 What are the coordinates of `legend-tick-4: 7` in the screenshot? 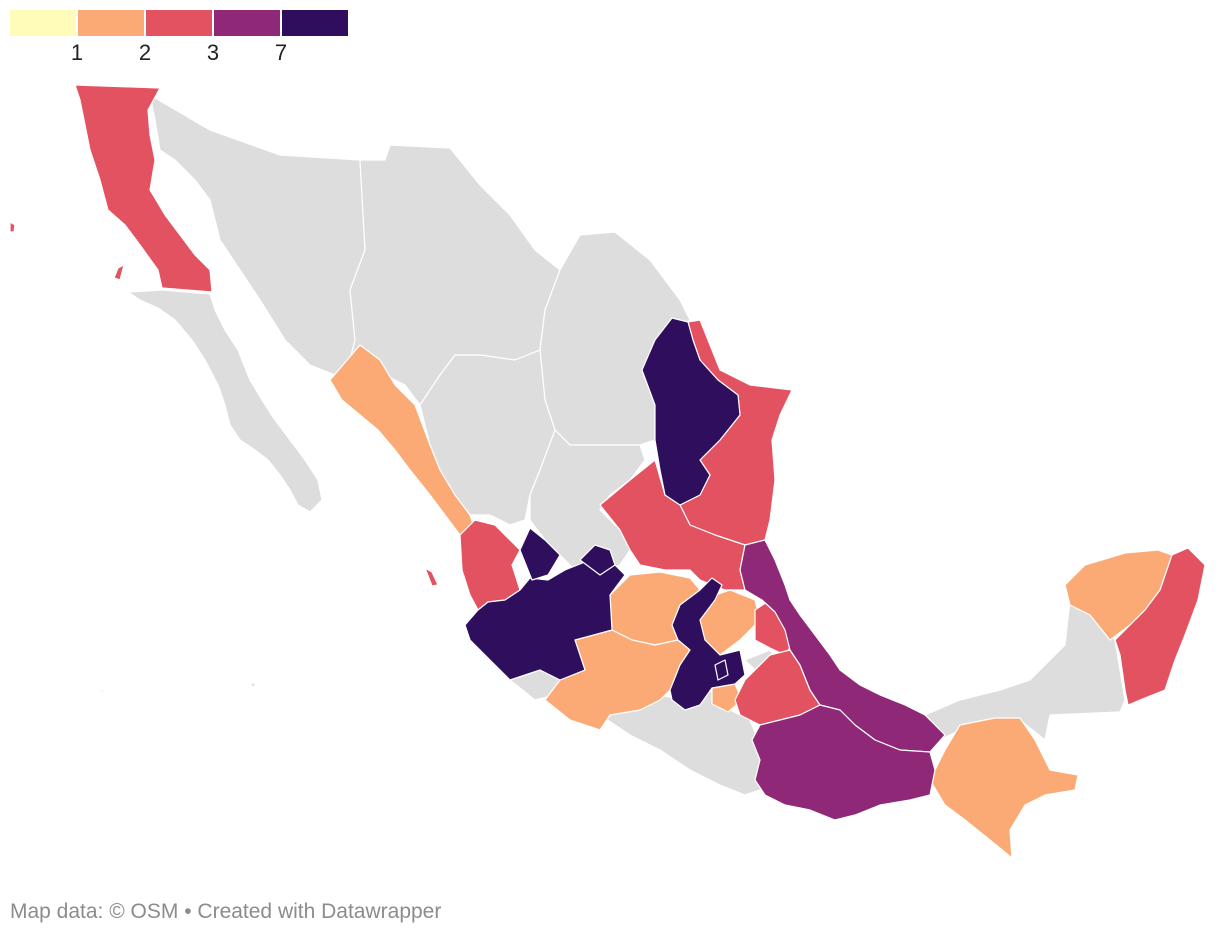 It's located at (281, 52).